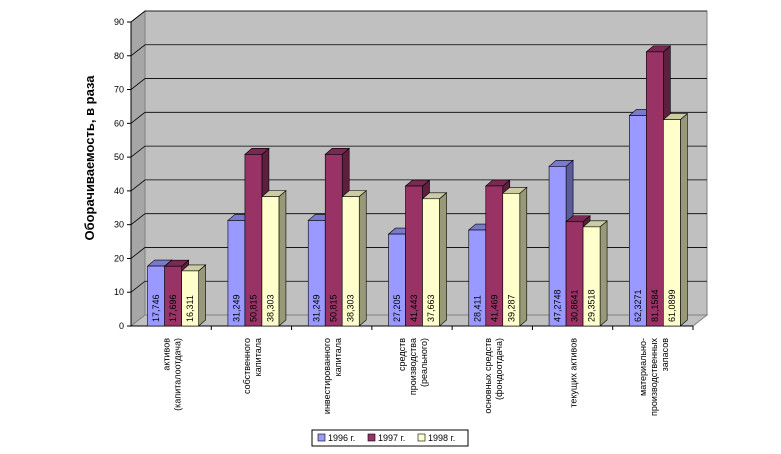 The image size is (781, 454). What do you see at coordinates (511, 308) in the screenshot?
I see `data-label: 39,287` at bounding box center [511, 308].